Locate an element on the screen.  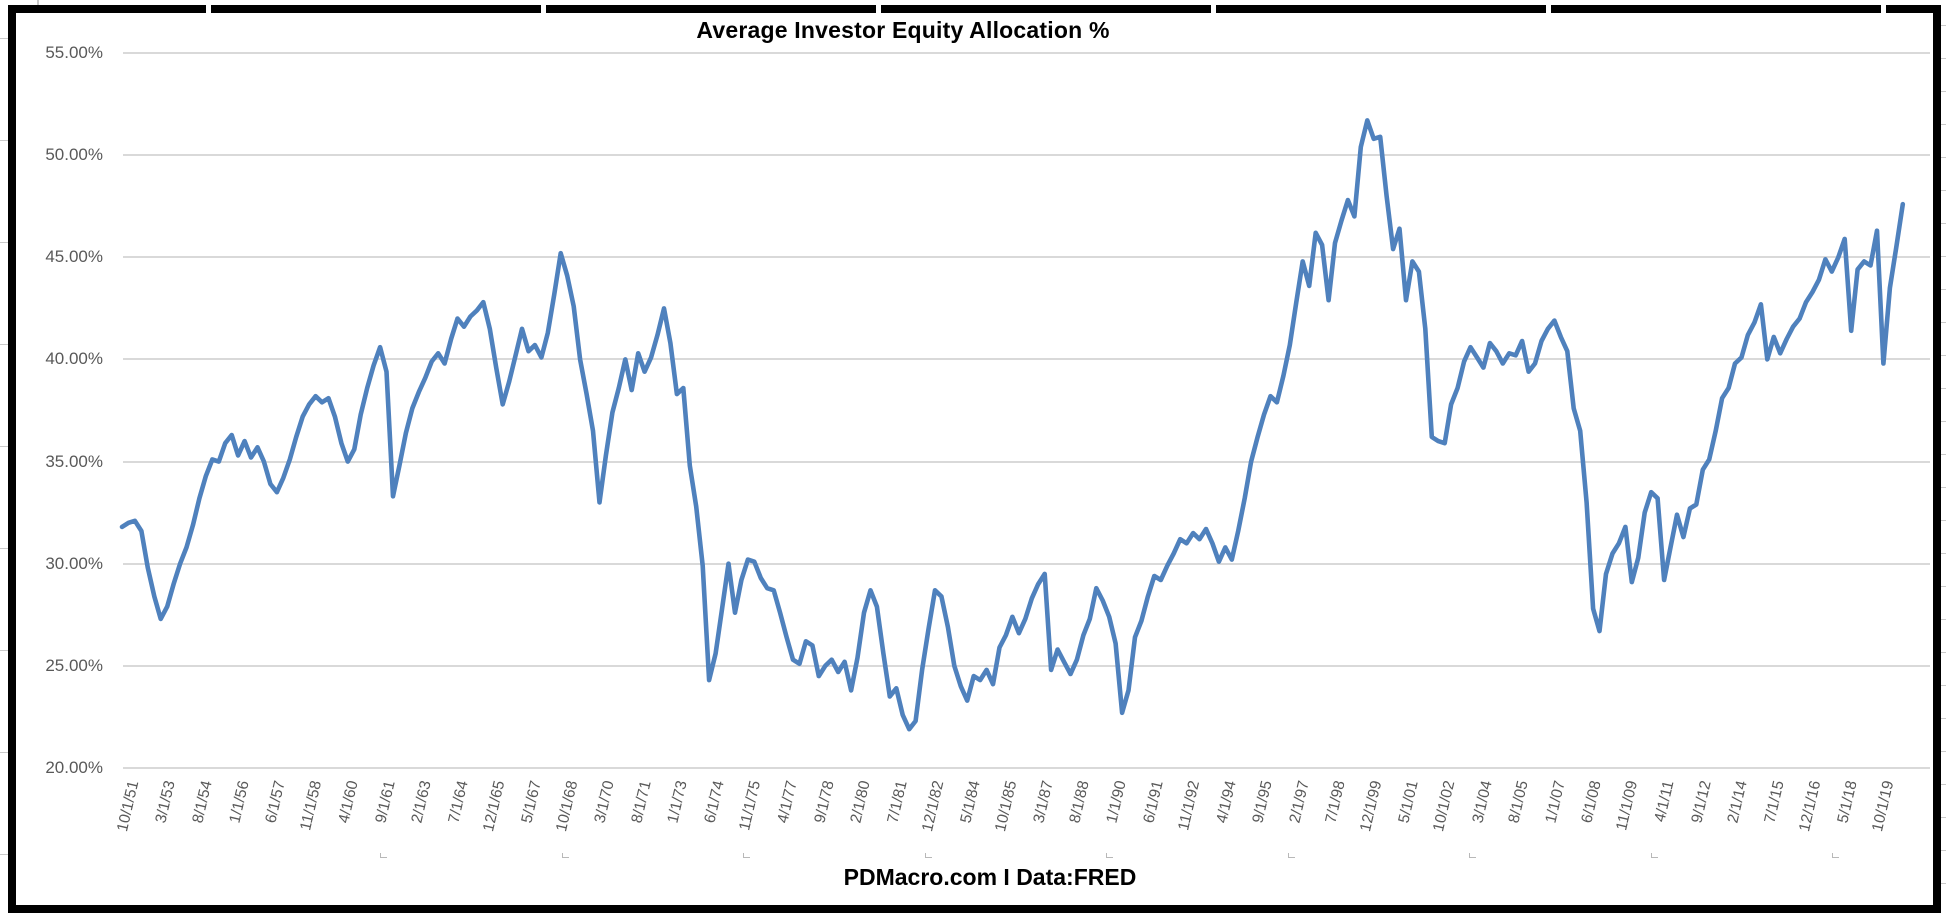
y-tick-label: 25.00% is located at coordinates (74, 665).